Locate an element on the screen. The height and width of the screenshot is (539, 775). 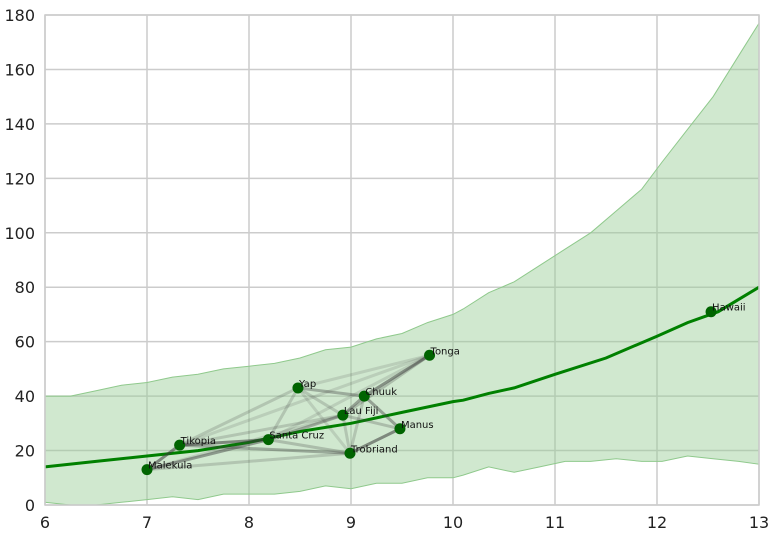
y-tick-label: 160 is located at coordinates (19, 69).